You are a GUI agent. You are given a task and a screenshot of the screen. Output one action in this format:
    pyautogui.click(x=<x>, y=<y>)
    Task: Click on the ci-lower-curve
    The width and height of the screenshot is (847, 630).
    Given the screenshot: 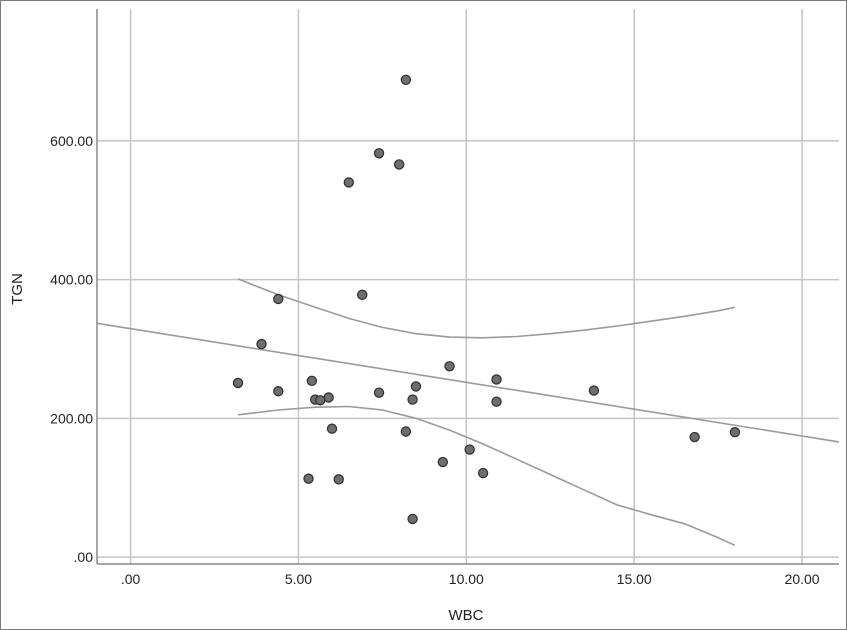 What is the action you would take?
    pyautogui.click(x=486, y=476)
    